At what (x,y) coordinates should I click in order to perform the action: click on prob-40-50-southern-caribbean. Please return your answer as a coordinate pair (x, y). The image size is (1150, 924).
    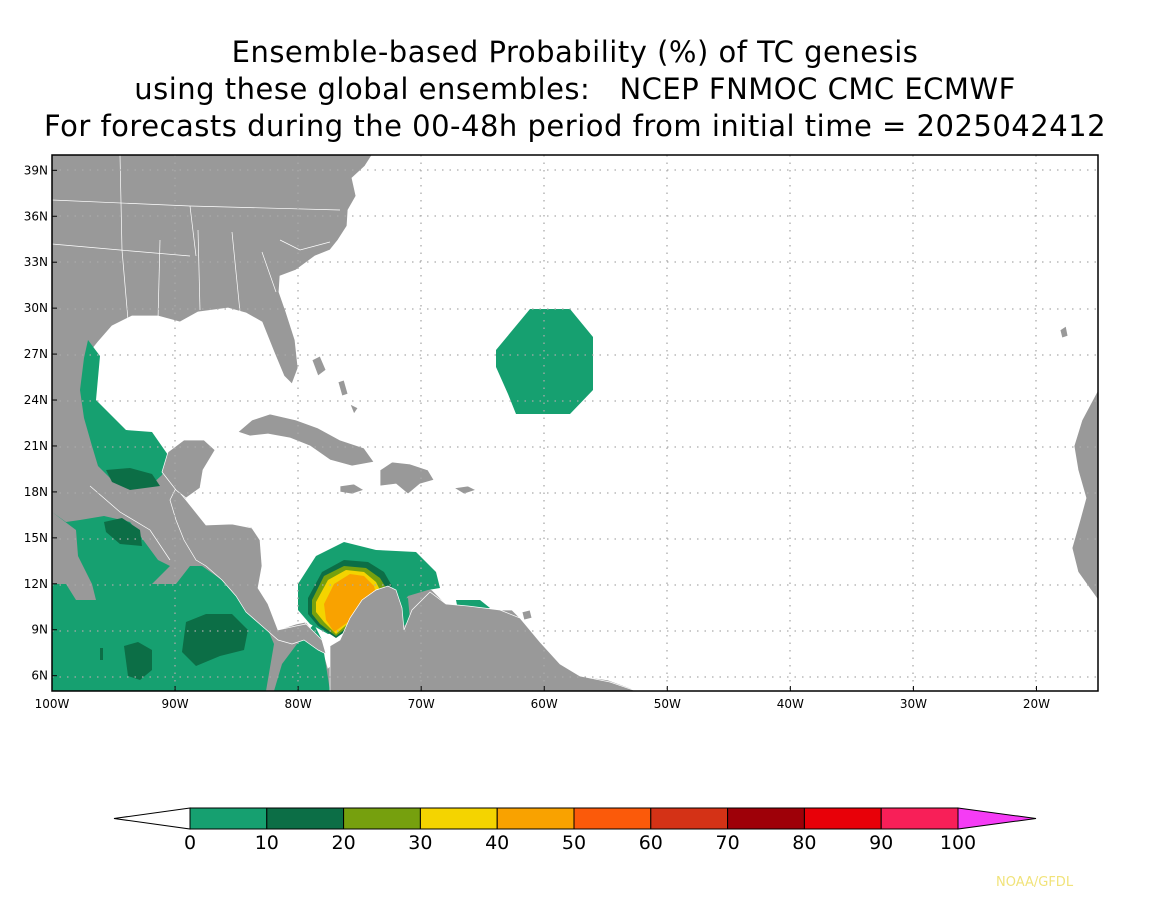
    Looking at the image, I should click on (350, 603).